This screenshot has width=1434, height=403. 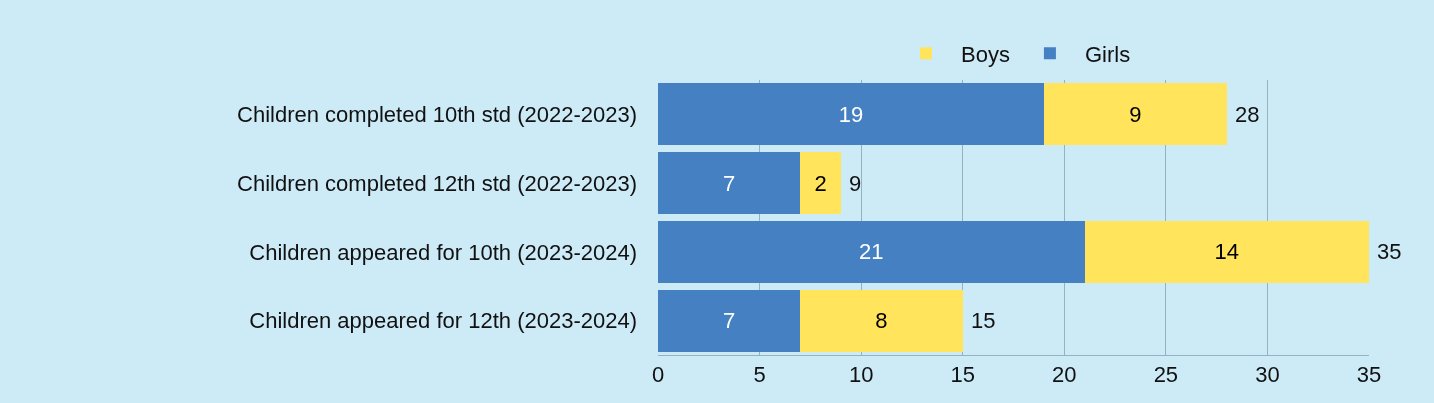 I want to click on y-tick-label: Children completed 12th std (2022-2023), so click(x=437, y=183).